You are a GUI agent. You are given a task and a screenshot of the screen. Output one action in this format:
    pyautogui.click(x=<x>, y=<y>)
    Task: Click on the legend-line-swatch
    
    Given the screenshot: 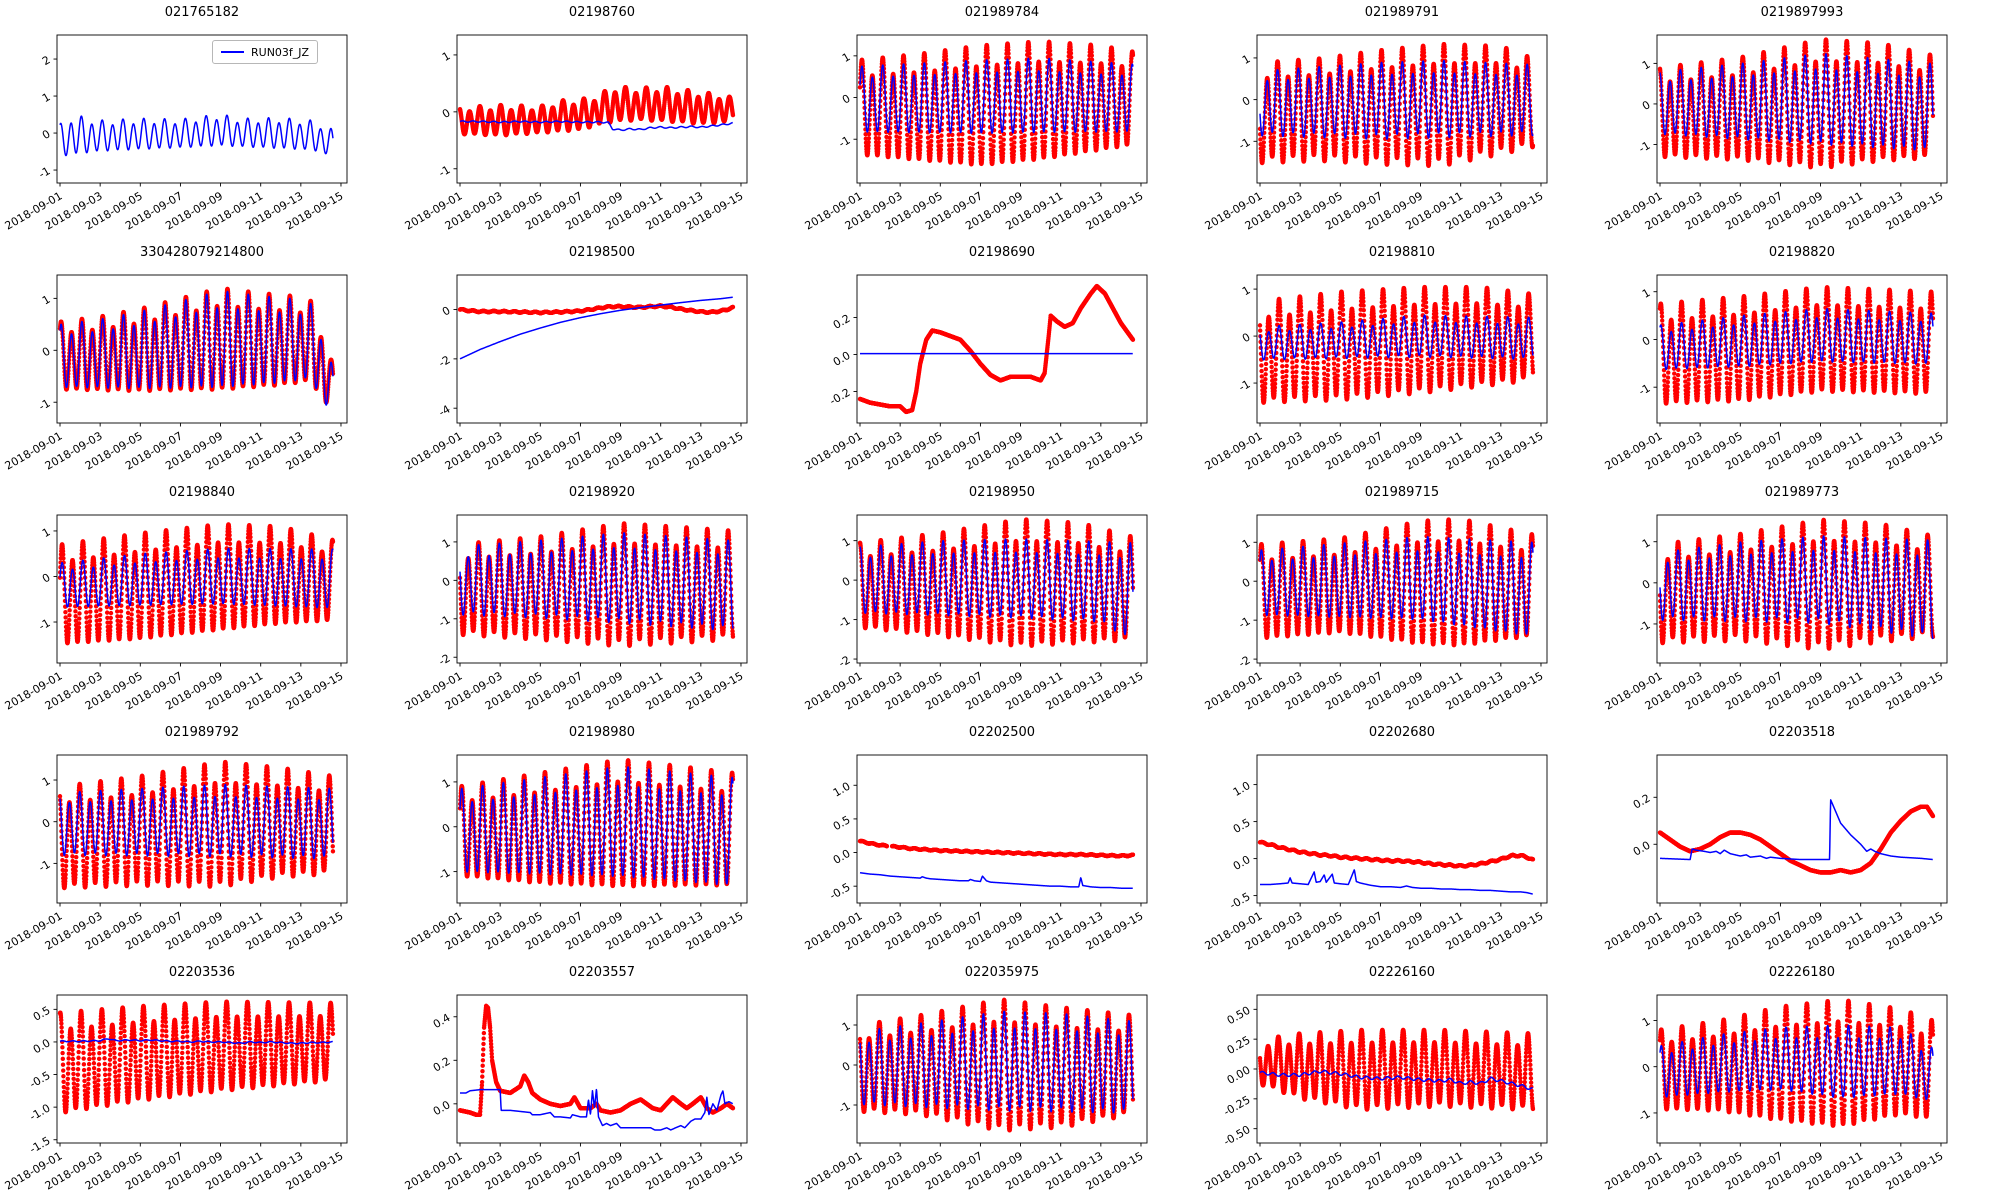 What is the action you would take?
    pyautogui.click(x=232, y=52)
    